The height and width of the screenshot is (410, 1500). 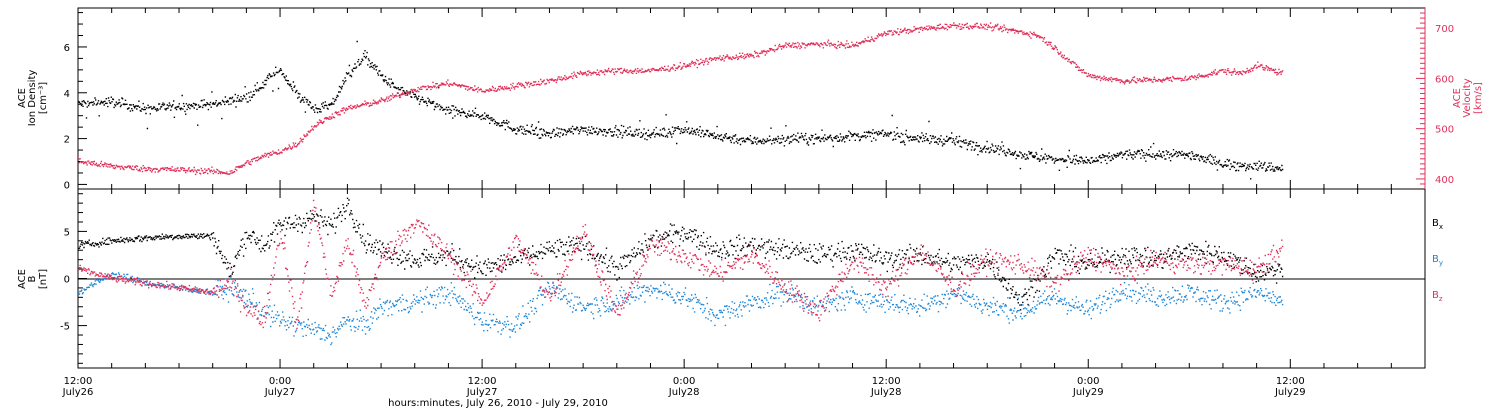 I want to click on top-right-label-line2: Velocity, so click(x=1467, y=97).